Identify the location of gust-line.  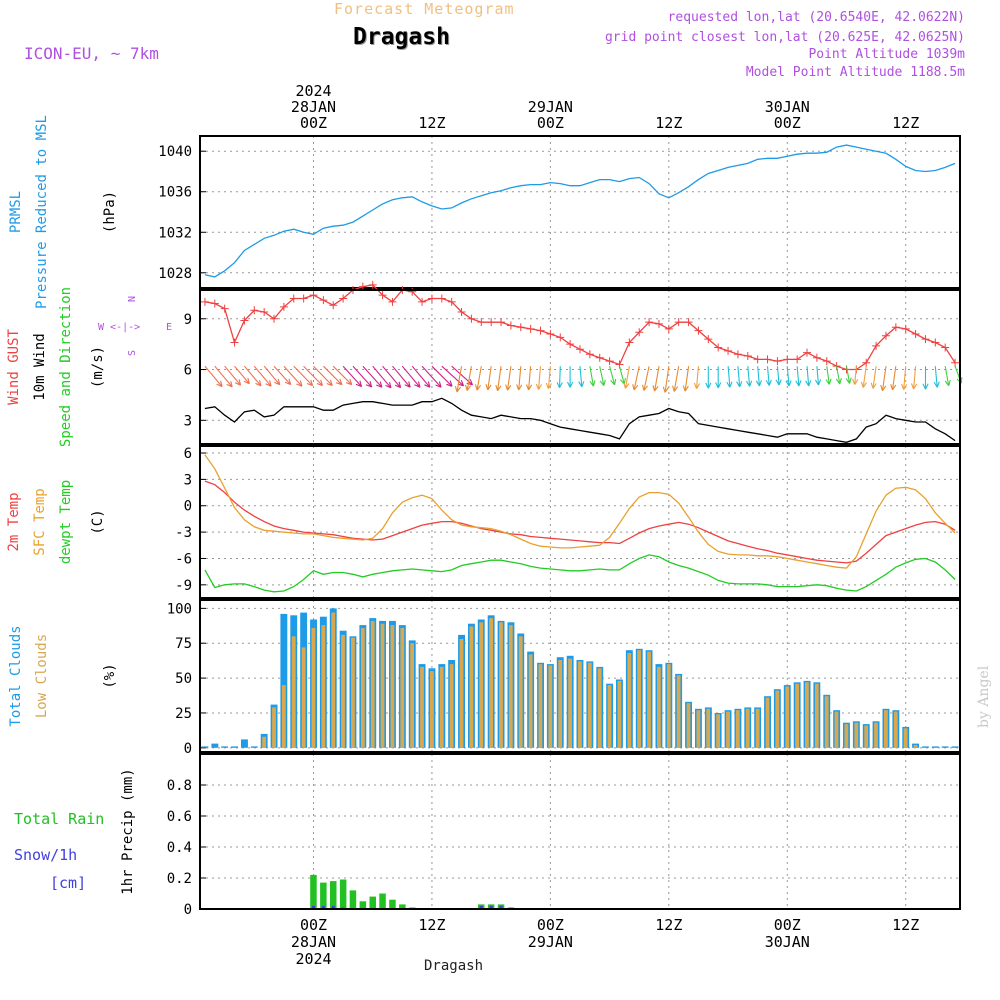
(580, 327).